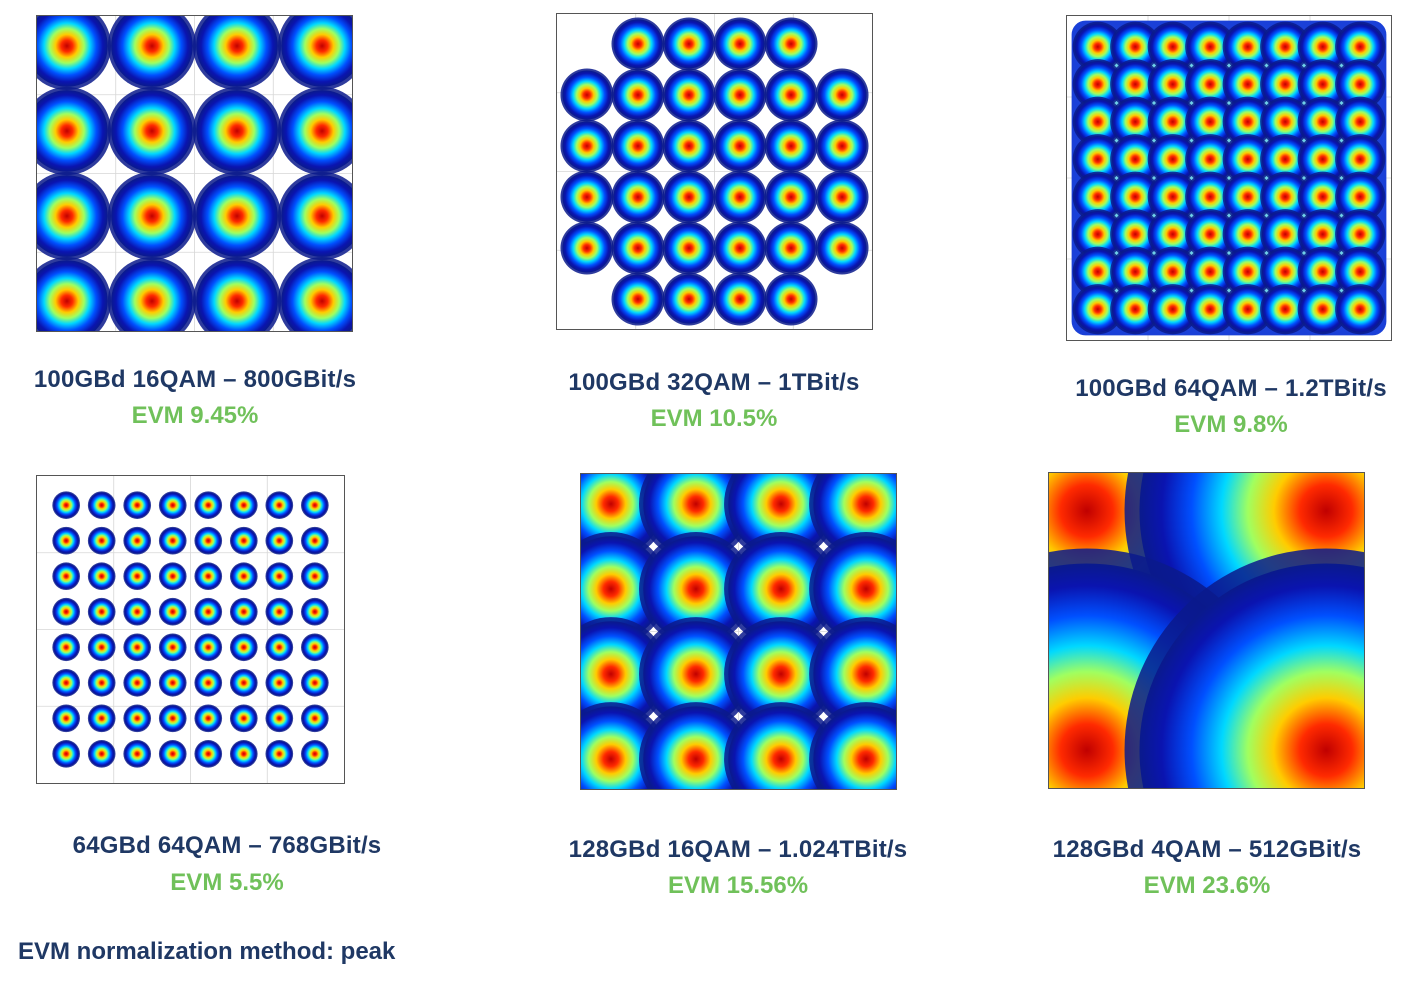 The image size is (1421, 992). Describe the element at coordinates (738, 885) in the screenshot. I see `evm-value-5: EVM 15.56%` at that location.